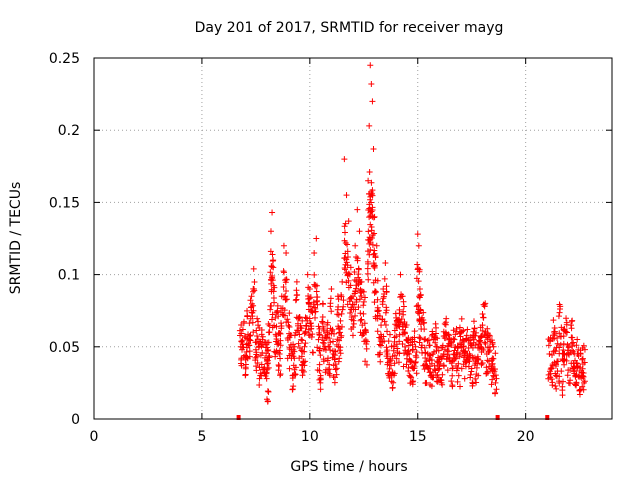 The height and width of the screenshot is (480, 640). What do you see at coordinates (497, 417) in the screenshot?
I see `gap-marker` at bounding box center [497, 417].